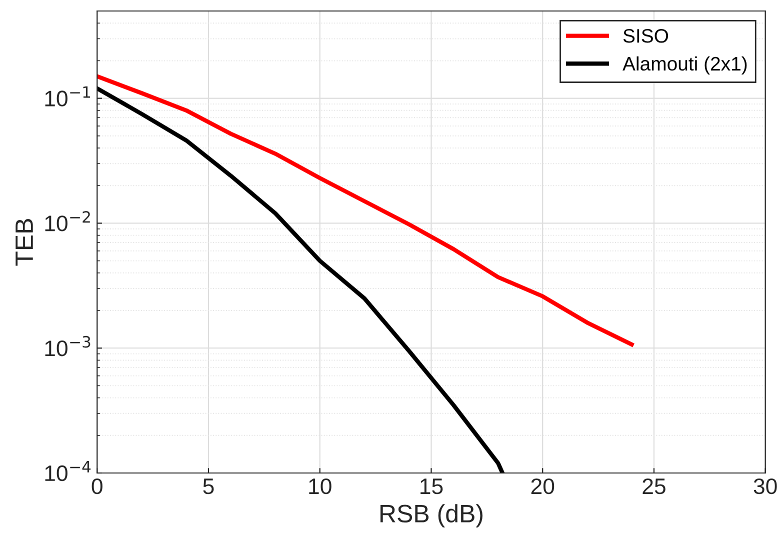 The image size is (777, 550). What do you see at coordinates (542, 486) in the screenshot?
I see `x-tick-label: 20` at bounding box center [542, 486].